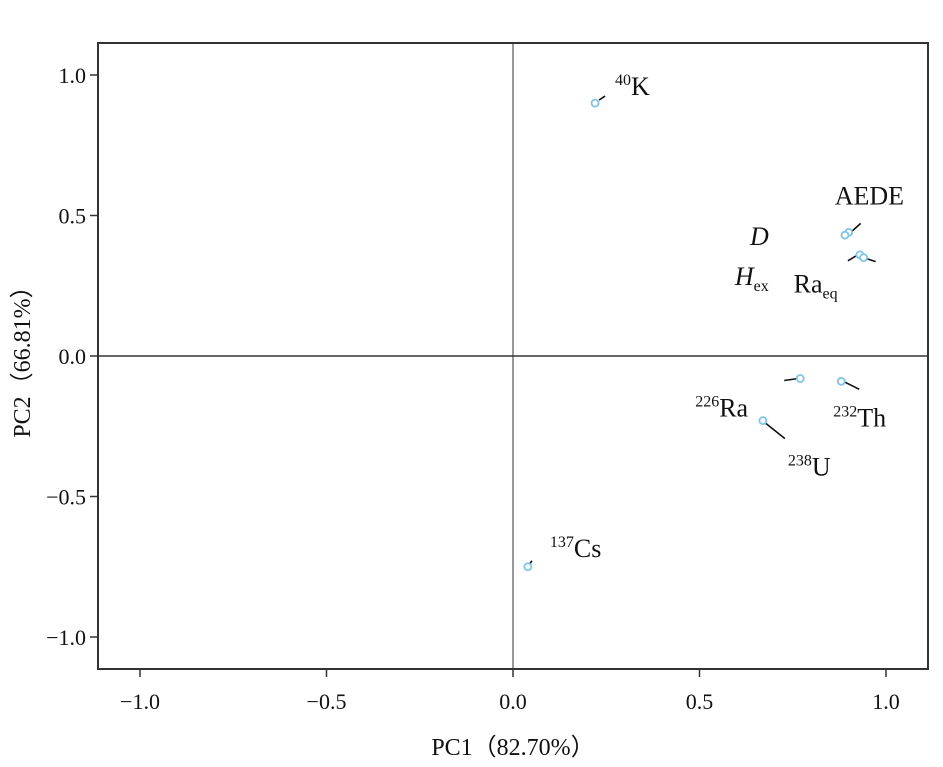 This screenshot has height=767, width=943. I want to click on point-label-name: Th, so click(871, 417).